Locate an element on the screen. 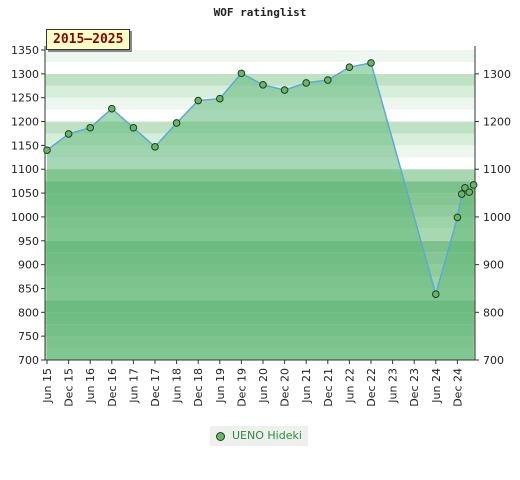 The width and height of the screenshot is (520, 480). chart-title: WOF ratinglist is located at coordinates (260, 12).